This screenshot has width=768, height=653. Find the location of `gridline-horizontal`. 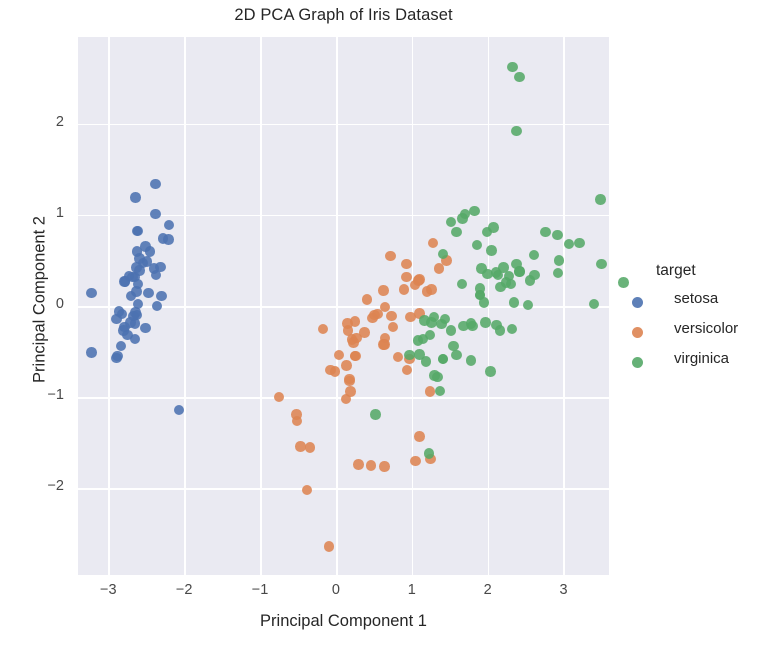

gridline-horizontal is located at coordinates (343, 215).